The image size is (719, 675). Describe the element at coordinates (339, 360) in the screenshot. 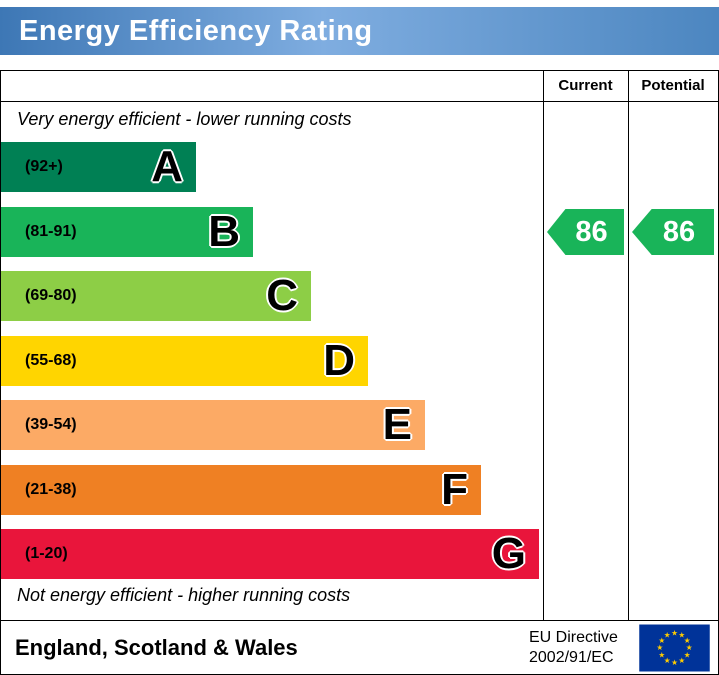

I see `band-d-letter: D` at that location.